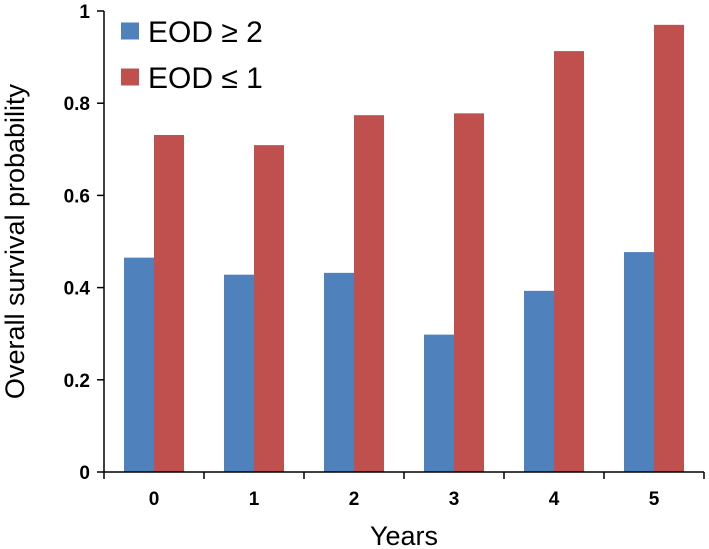 Image resolution: width=709 pixels, height=549 pixels. I want to click on x-axis-title: Years, so click(404, 535).